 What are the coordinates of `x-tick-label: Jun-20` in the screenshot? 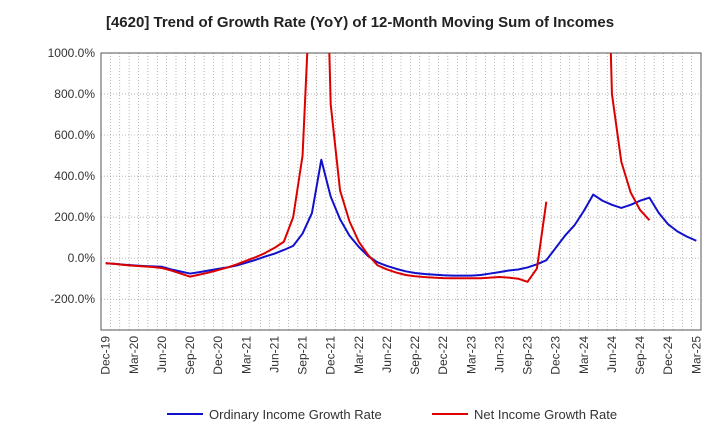 It's located at (162, 354).